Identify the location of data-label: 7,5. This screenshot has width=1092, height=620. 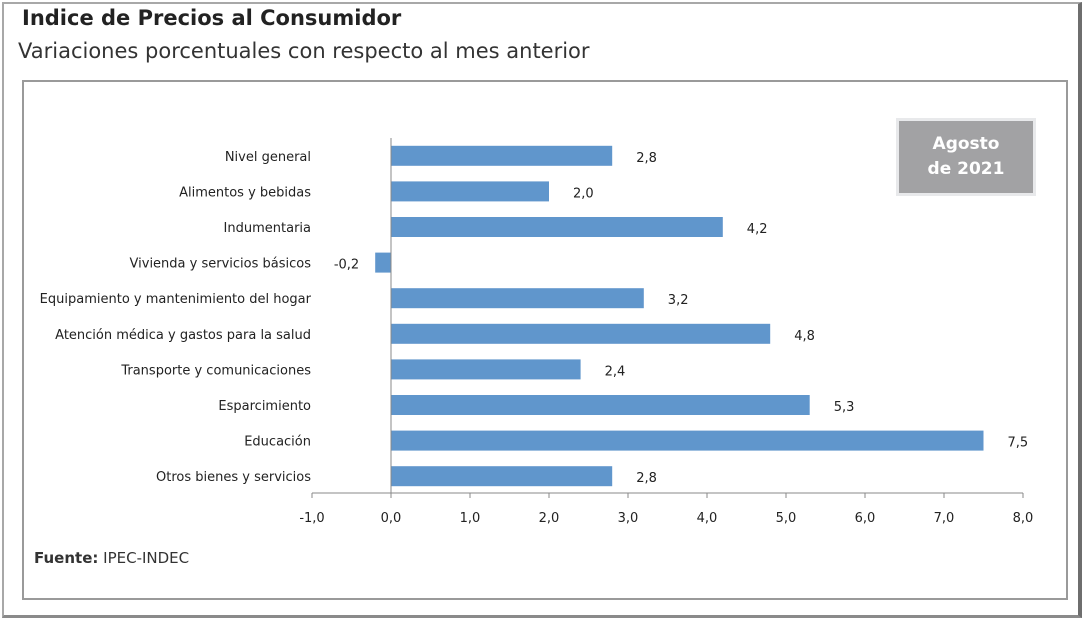
(1018, 443).